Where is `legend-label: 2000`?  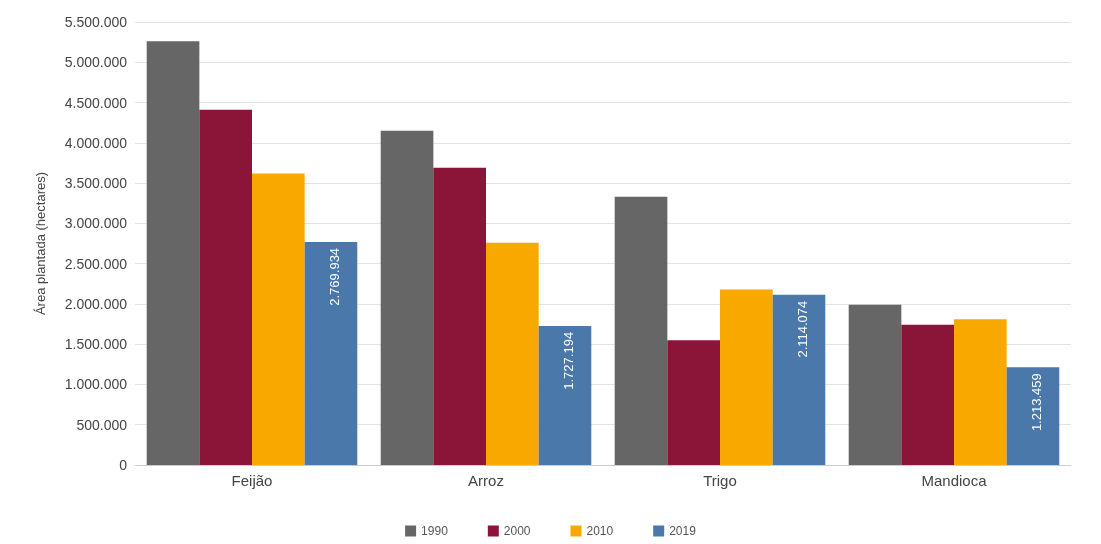
legend-label: 2000 is located at coordinates (517, 531).